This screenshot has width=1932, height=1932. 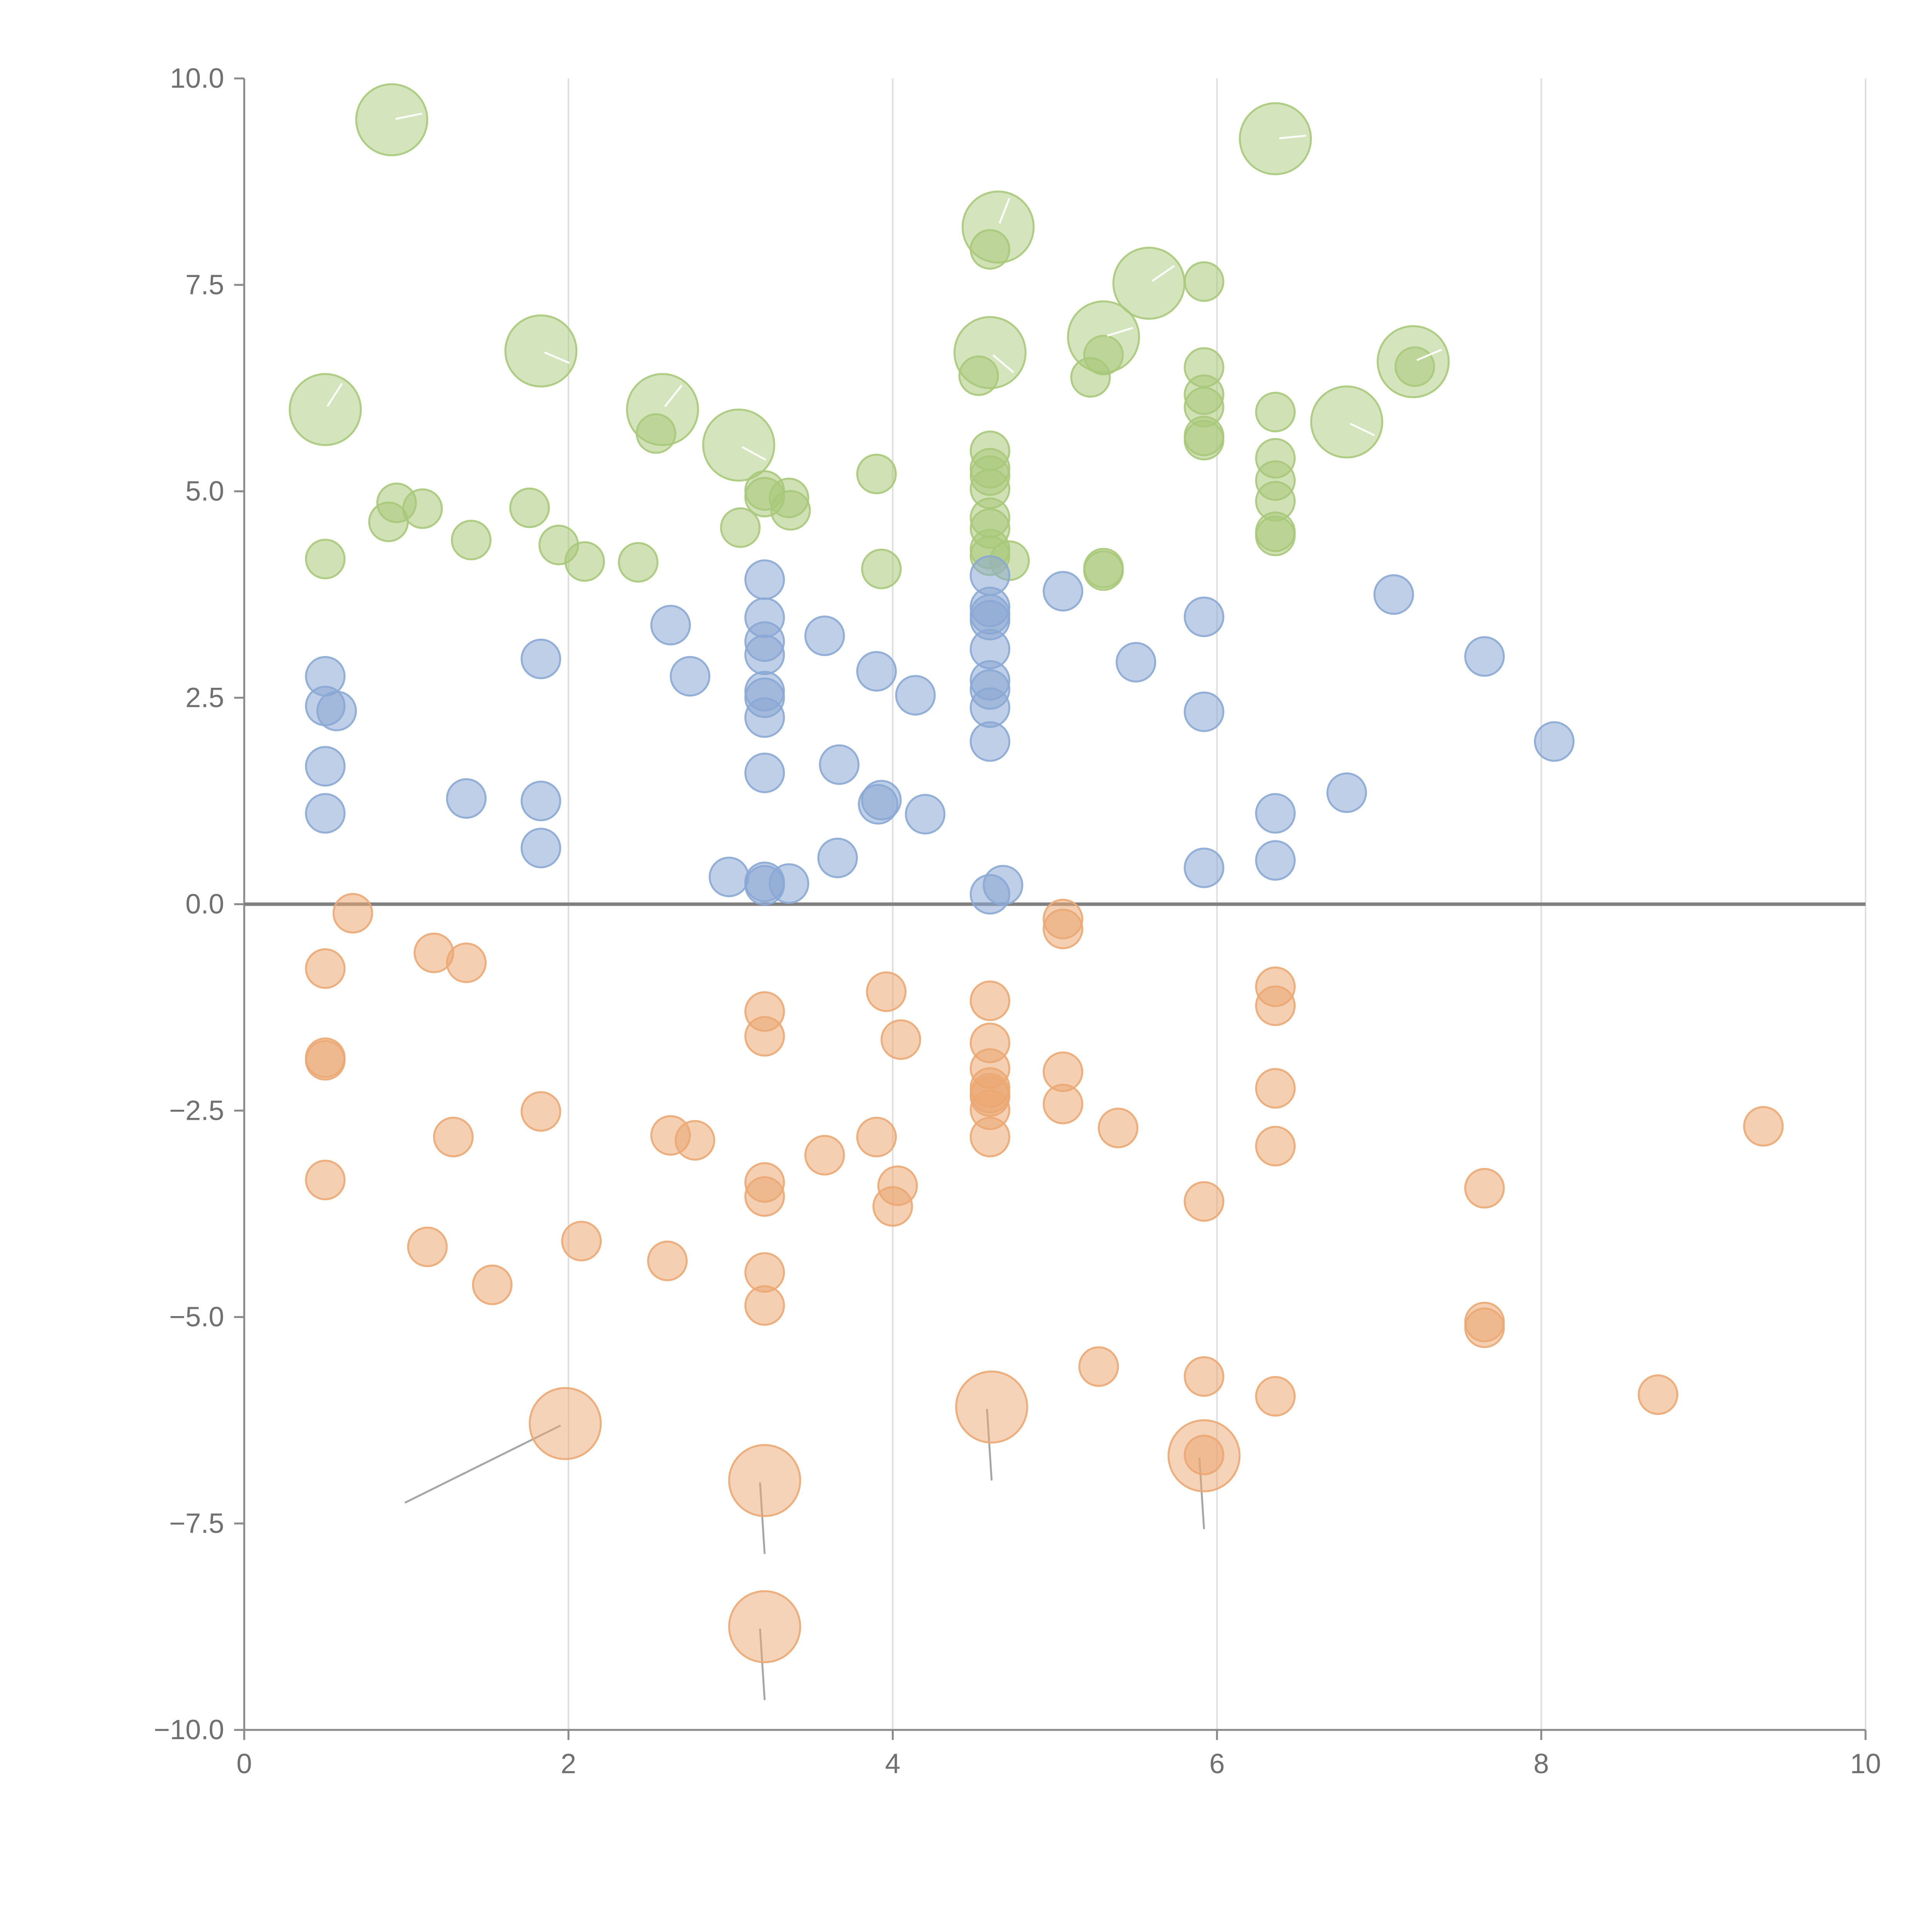 I want to click on y-tick-label: 0.0, so click(x=205, y=905).